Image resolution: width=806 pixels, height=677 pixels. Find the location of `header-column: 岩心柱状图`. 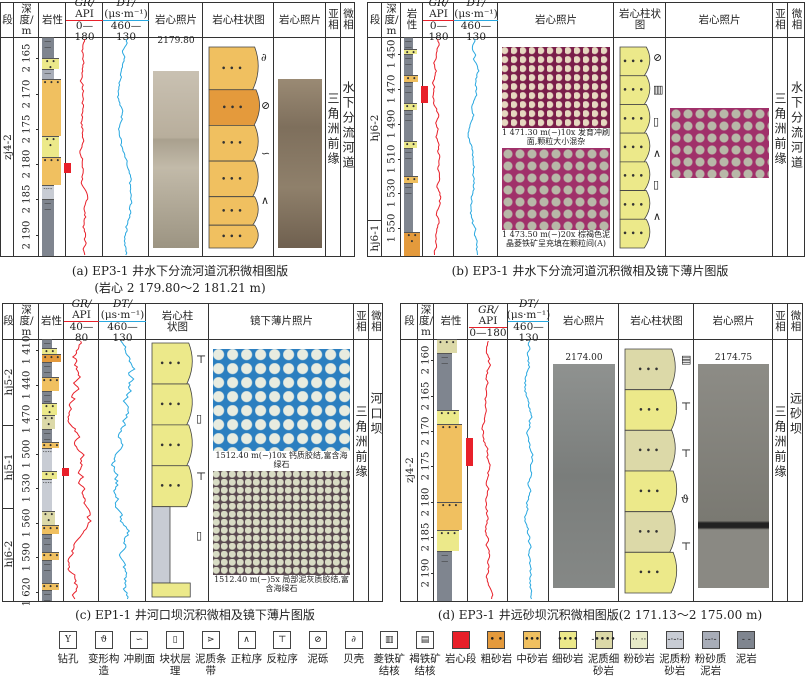

header-column: 岩心柱状图 is located at coordinates (640, 20).